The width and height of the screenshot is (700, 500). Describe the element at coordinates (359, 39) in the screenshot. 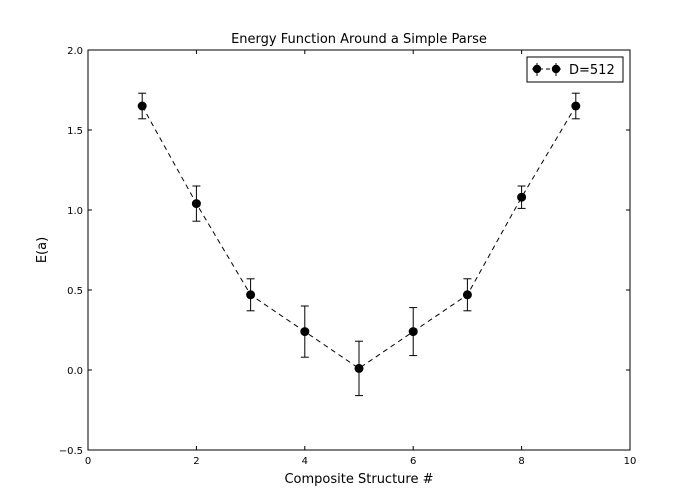

I see `chart-title: Energy Function Around a Simple Parse` at that location.